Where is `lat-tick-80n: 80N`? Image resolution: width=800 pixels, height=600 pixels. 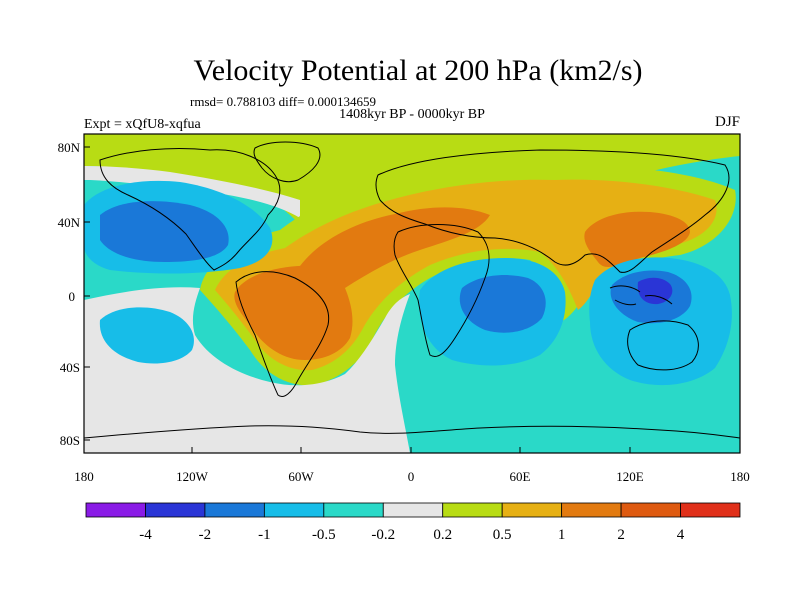 lat-tick-80n: 80N is located at coordinates (69, 147).